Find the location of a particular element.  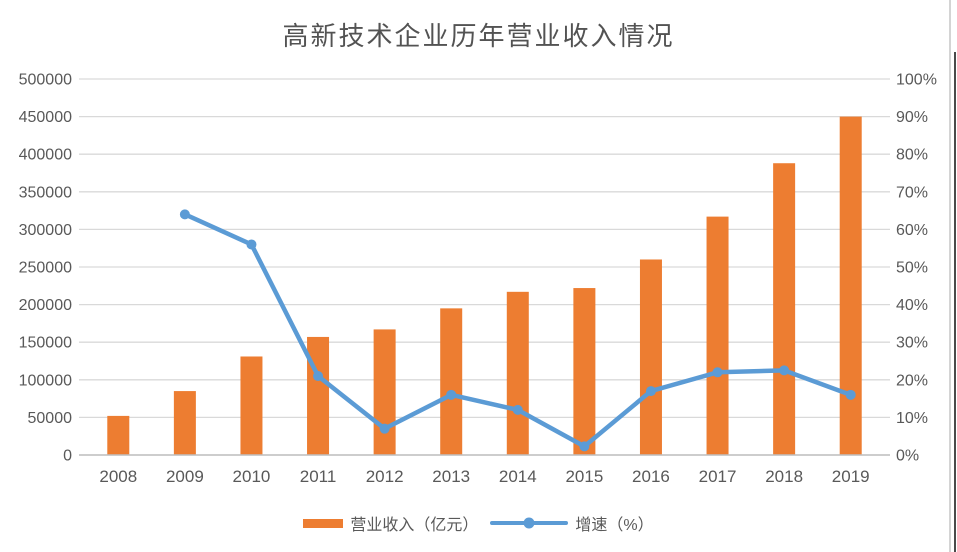

growth-point-2017 is located at coordinates (717, 372).